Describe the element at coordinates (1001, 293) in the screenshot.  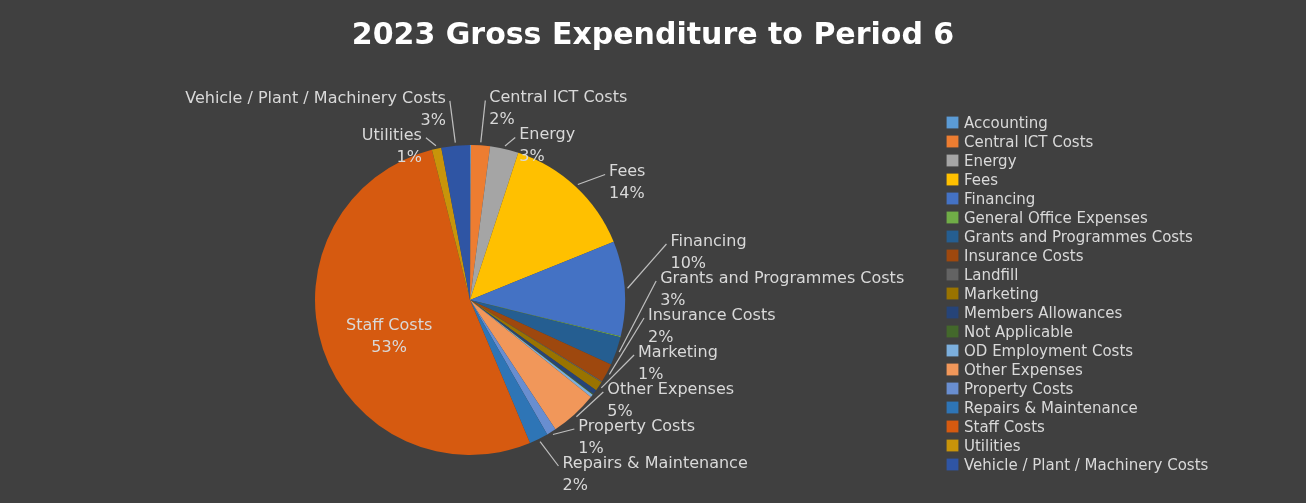
I see `legend-label: Marketing` at that location.